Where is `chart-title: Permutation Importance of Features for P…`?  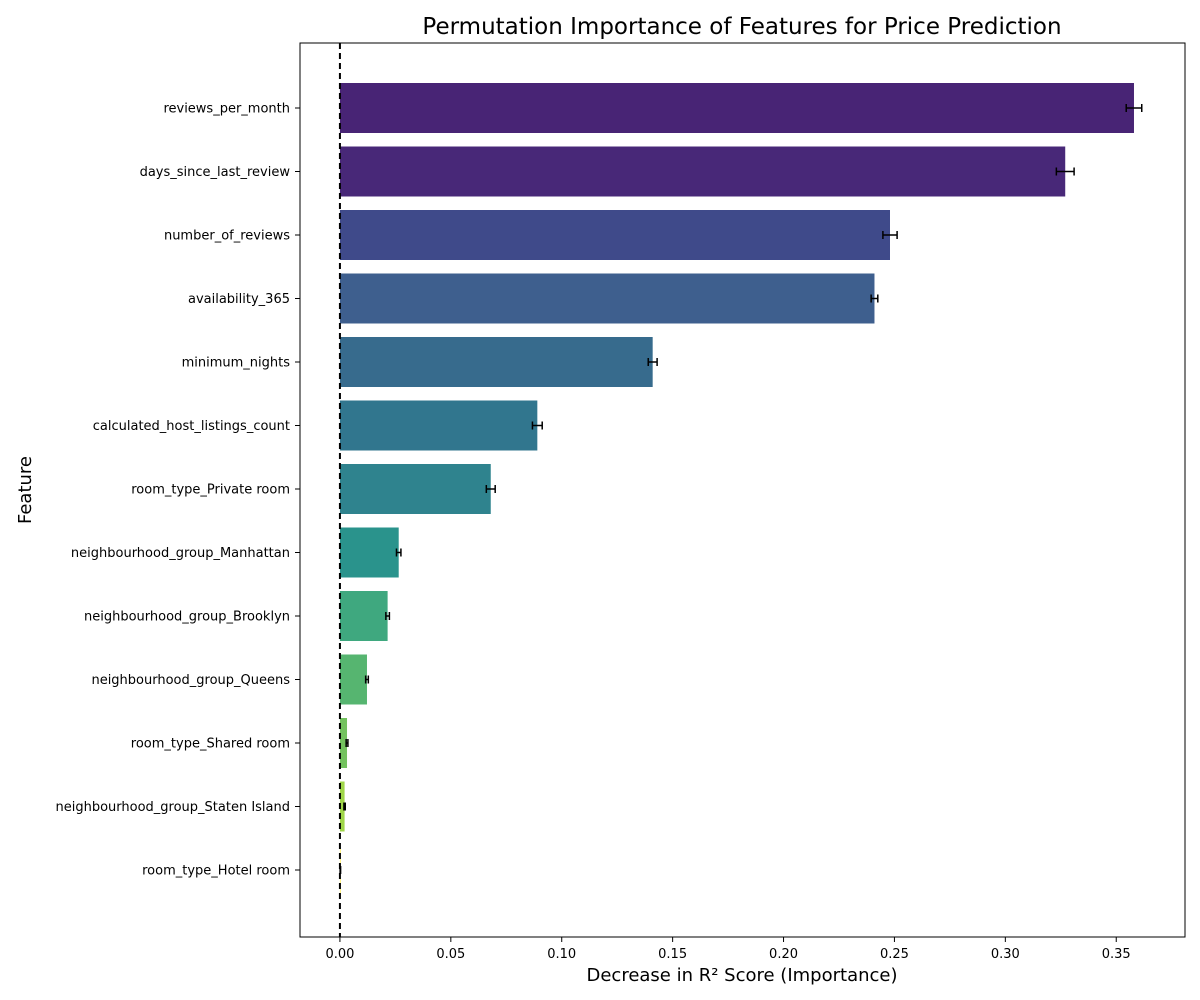
chart-title: Permutation Importance of Features for P… is located at coordinates (741, 27).